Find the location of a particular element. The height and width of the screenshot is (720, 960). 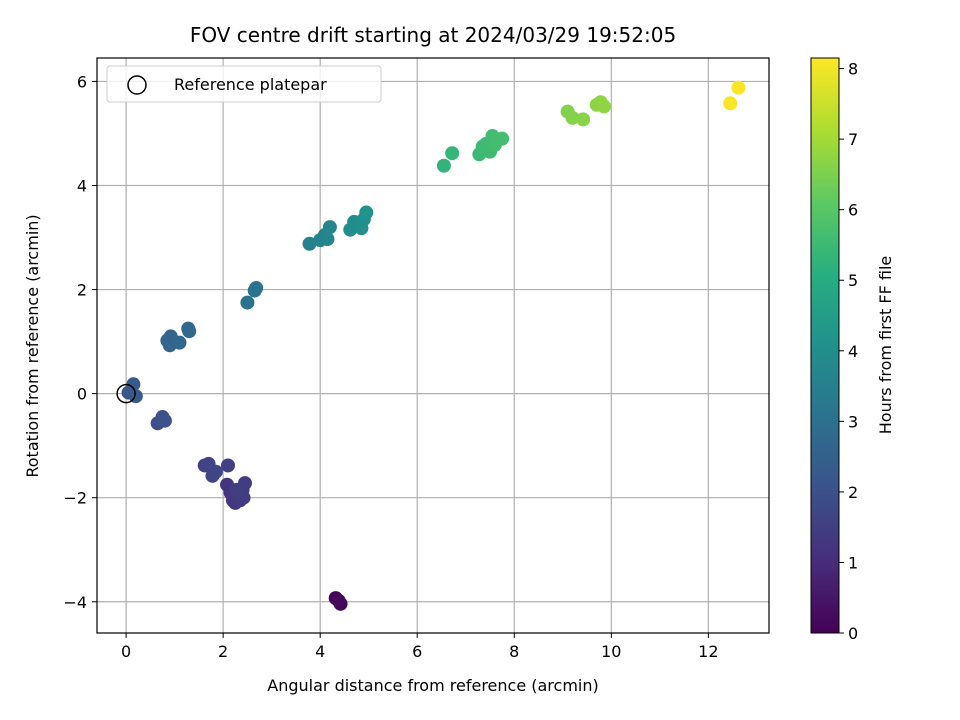

colorbar: 0 1 2 3 4 5 6 7 8 Hours from first FF file is located at coordinates (852, 350).